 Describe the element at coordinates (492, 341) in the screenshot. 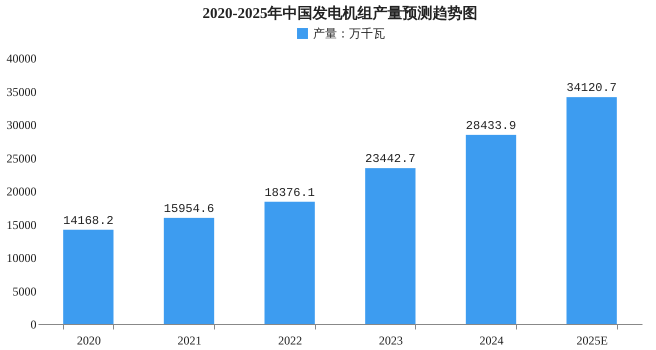

I see `x-tick-label: 2024` at that location.